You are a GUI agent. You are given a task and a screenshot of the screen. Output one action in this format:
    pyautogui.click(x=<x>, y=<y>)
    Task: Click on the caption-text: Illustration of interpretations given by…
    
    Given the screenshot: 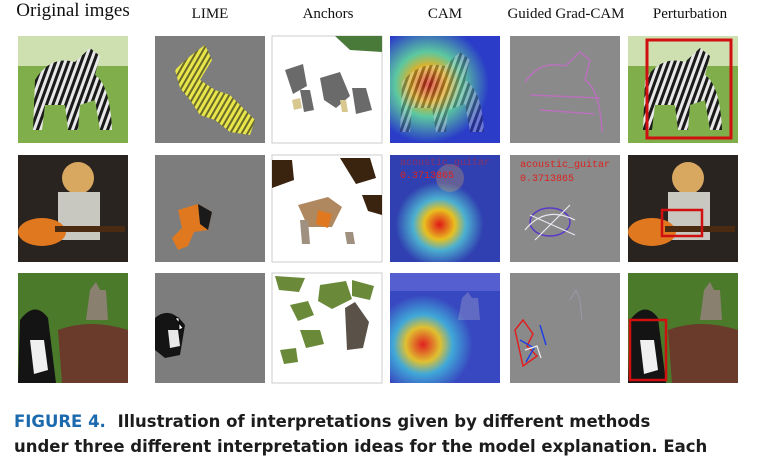 What is the action you would take?
    pyautogui.click(x=384, y=421)
    